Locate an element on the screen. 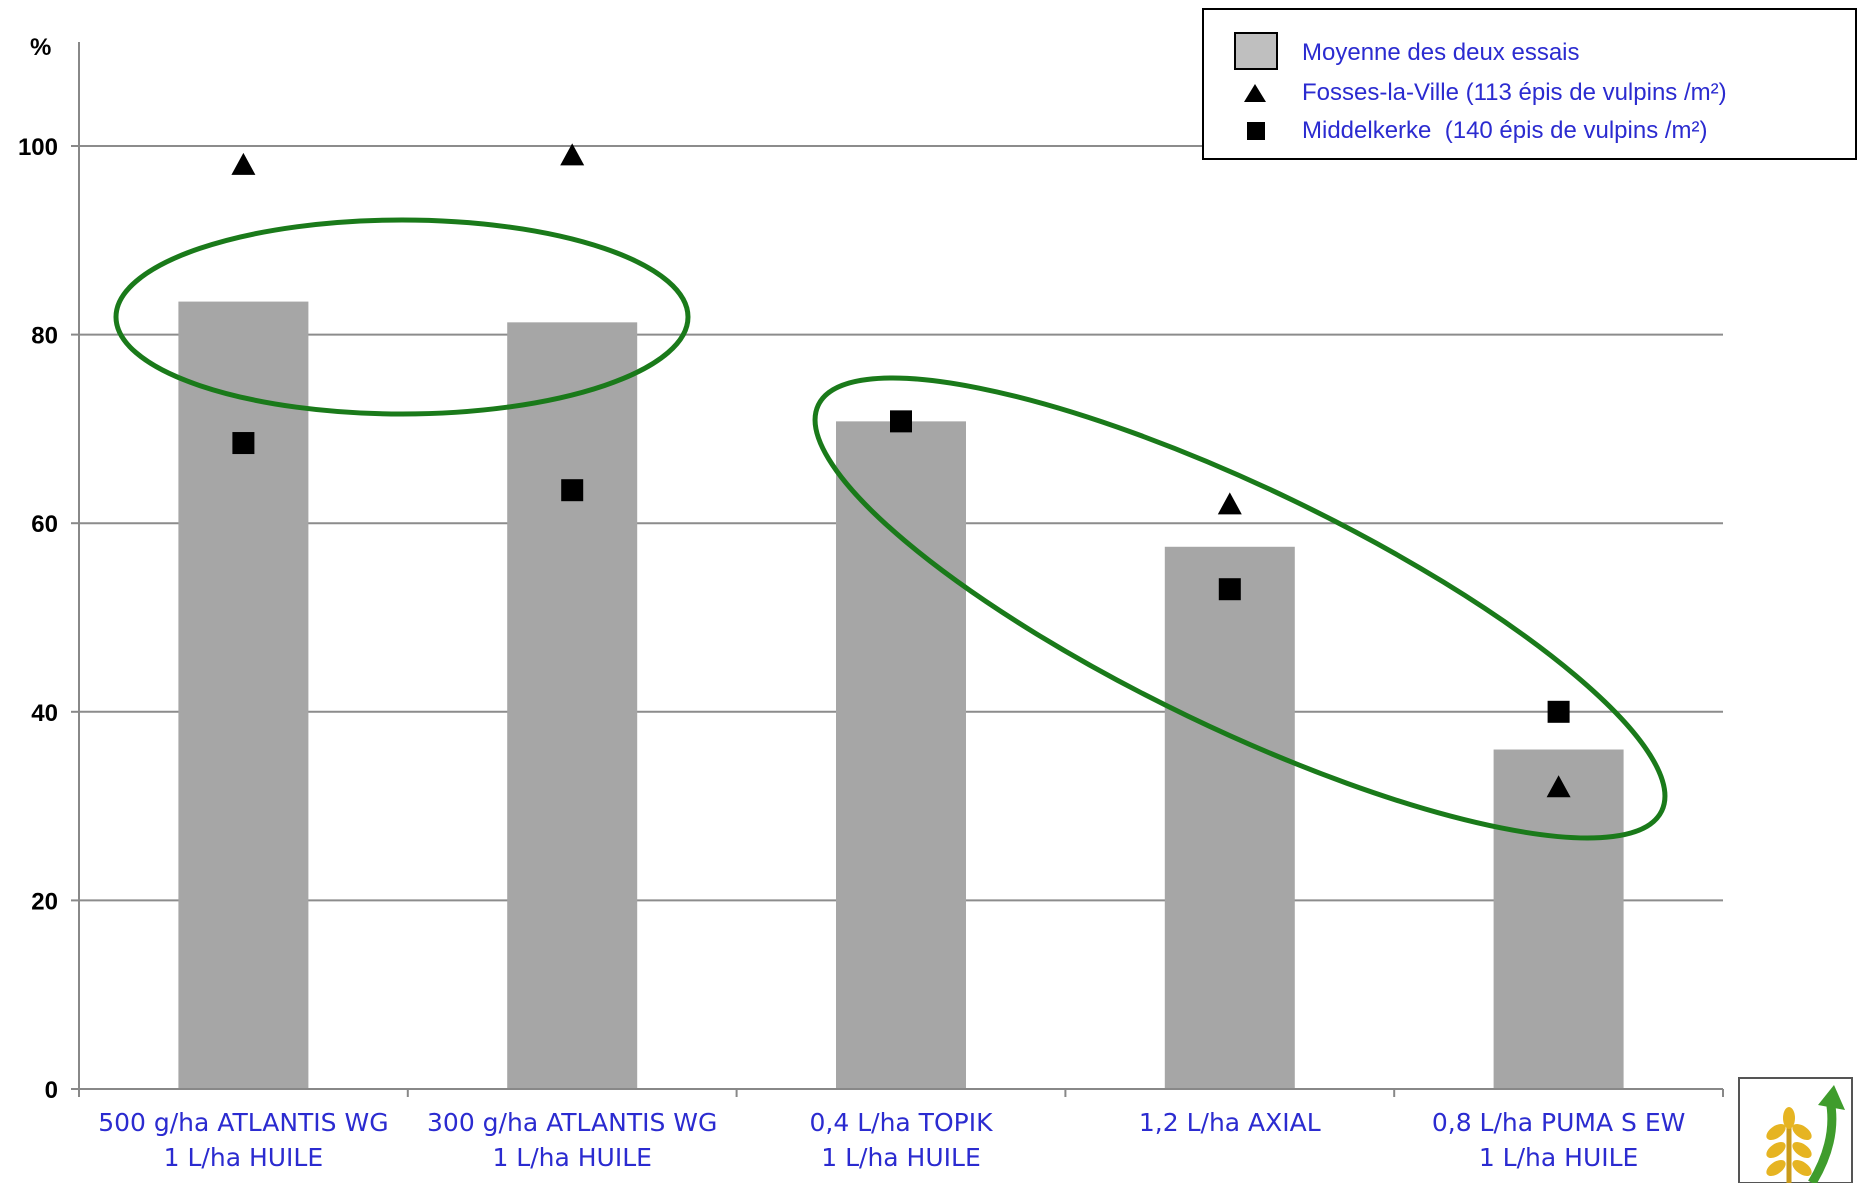 The height and width of the screenshot is (1183, 1861). y-tick-label-100: 100 is located at coordinates (38, 147).